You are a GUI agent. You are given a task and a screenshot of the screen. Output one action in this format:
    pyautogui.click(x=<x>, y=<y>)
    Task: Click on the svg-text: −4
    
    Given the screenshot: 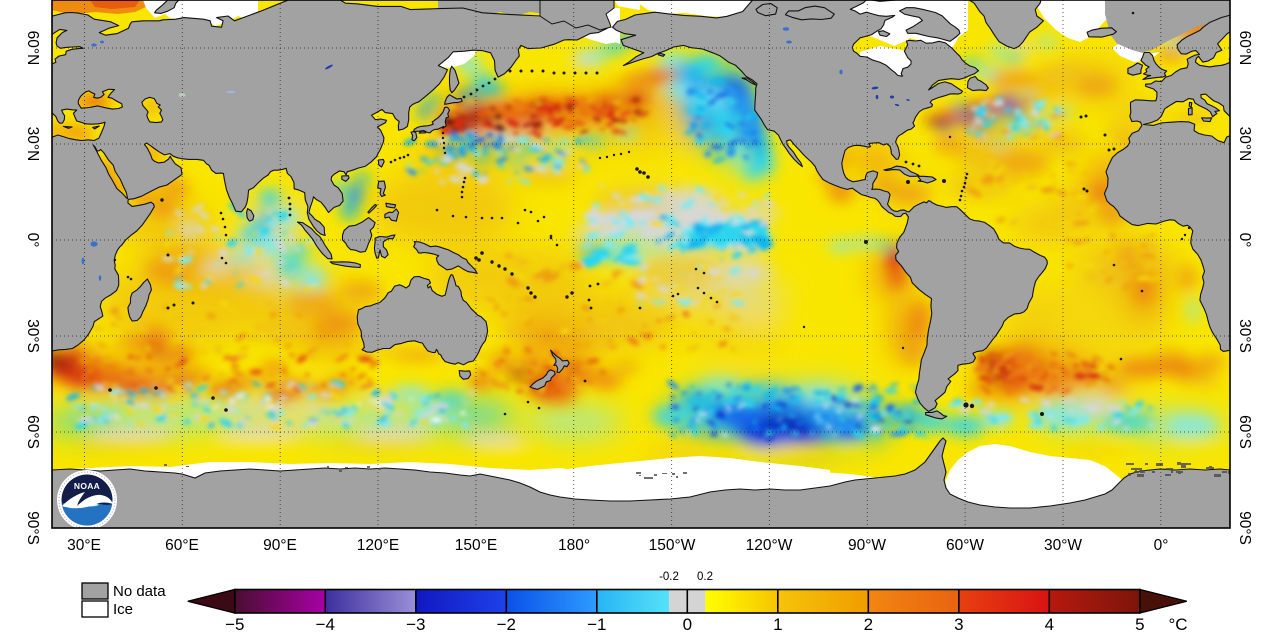 What is the action you would take?
    pyautogui.click(x=325, y=624)
    